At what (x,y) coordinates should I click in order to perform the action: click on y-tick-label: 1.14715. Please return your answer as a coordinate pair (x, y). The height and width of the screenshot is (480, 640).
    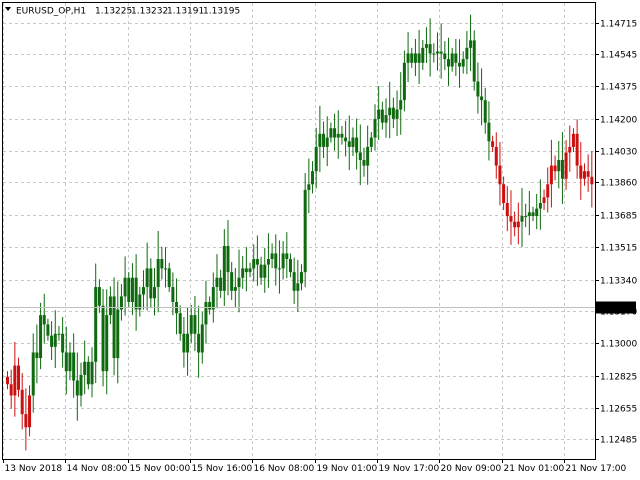
    Looking at the image, I should click on (618, 25).